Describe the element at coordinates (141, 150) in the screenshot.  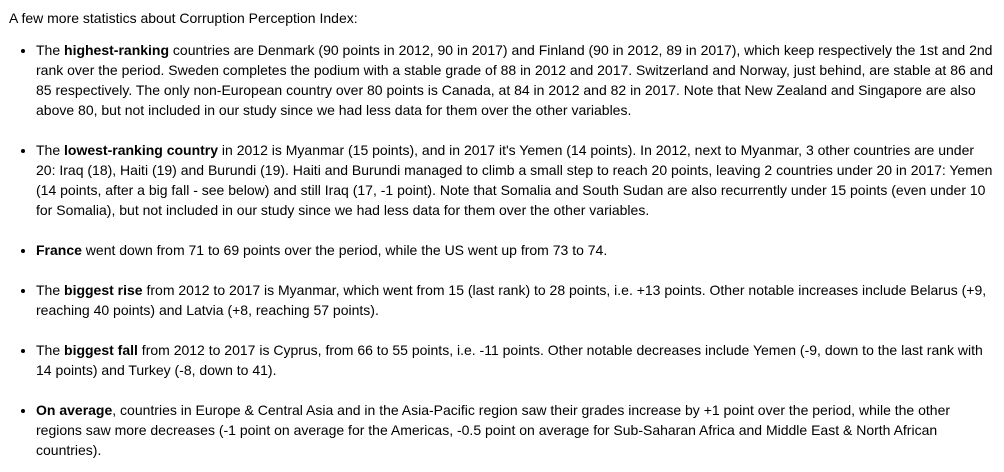
I see `item-bold: lowest-ranking country` at that location.